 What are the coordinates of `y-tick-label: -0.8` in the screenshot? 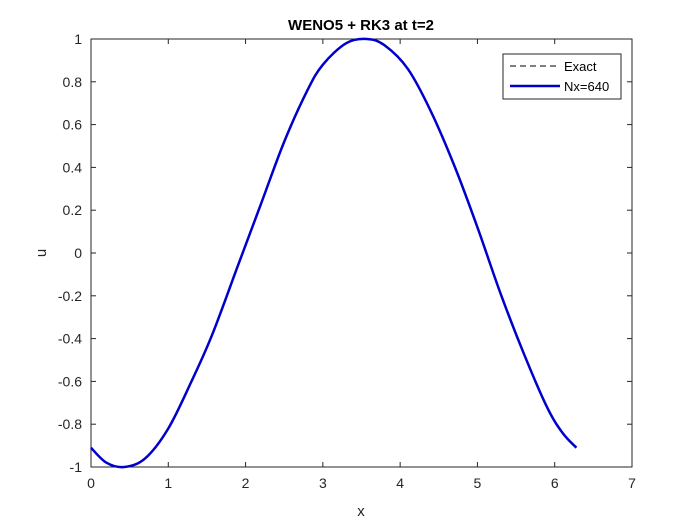 It's located at (70, 424).